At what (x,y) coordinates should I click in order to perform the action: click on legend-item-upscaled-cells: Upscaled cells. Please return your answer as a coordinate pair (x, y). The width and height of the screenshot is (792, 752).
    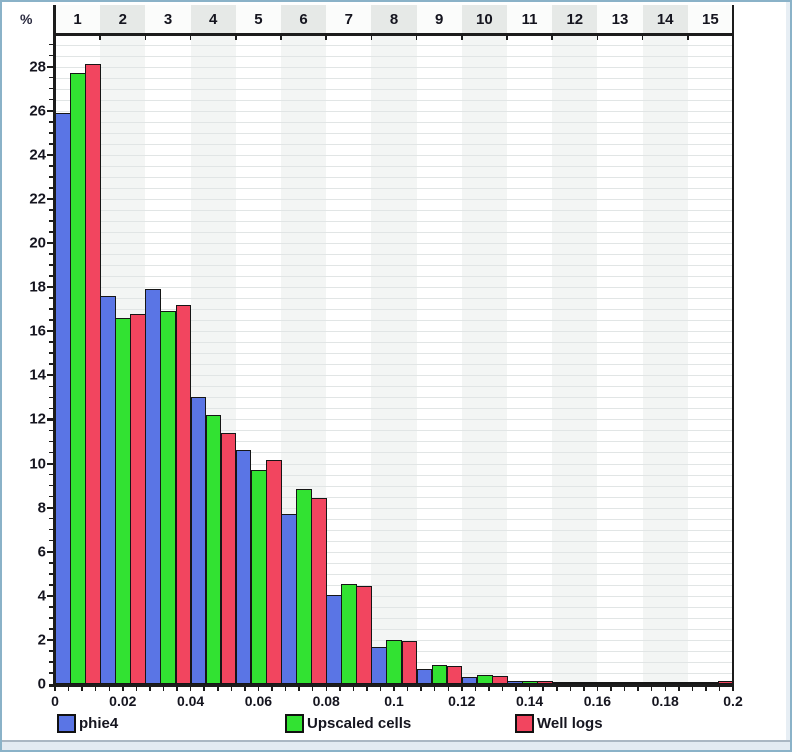
    Looking at the image, I should click on (348, 723).